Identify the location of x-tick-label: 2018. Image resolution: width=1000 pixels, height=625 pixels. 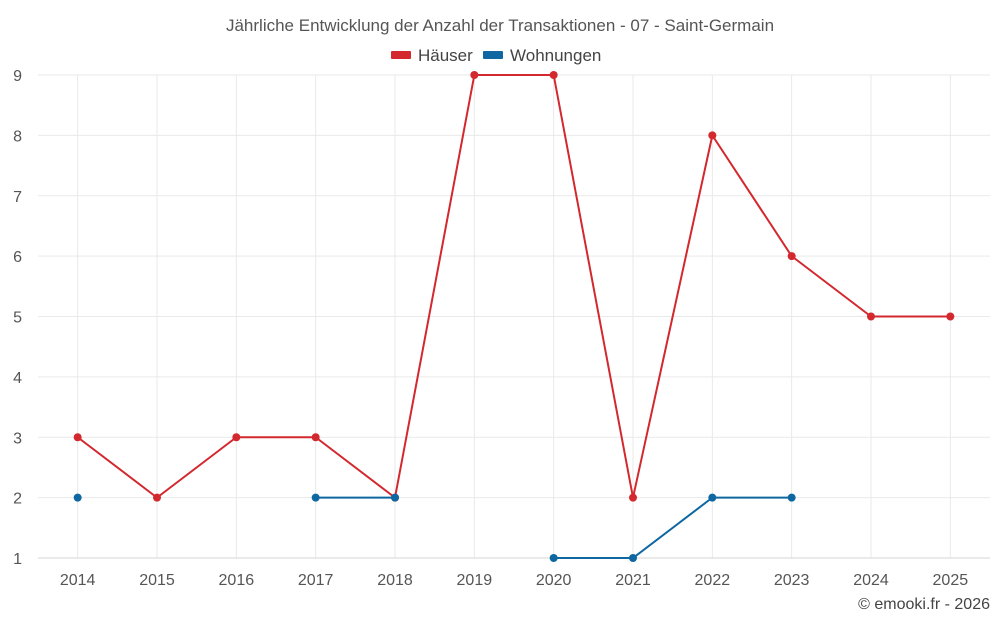
(395, 580).